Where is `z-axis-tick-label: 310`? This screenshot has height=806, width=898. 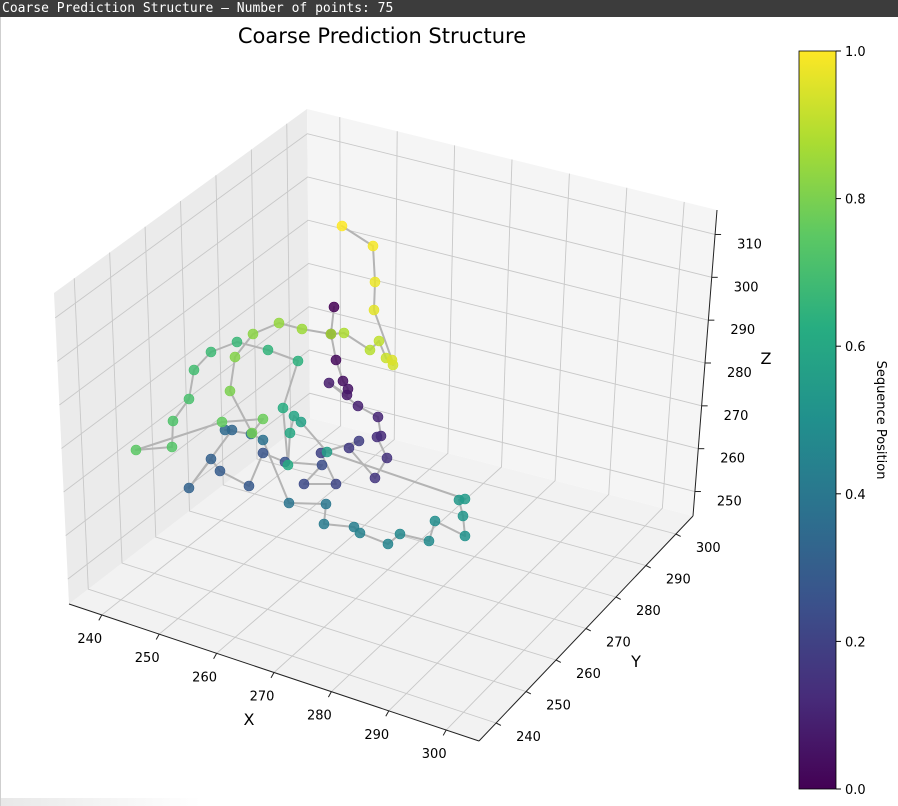
z-axis-tick-label: 310 is located at coordinates (749, 244).